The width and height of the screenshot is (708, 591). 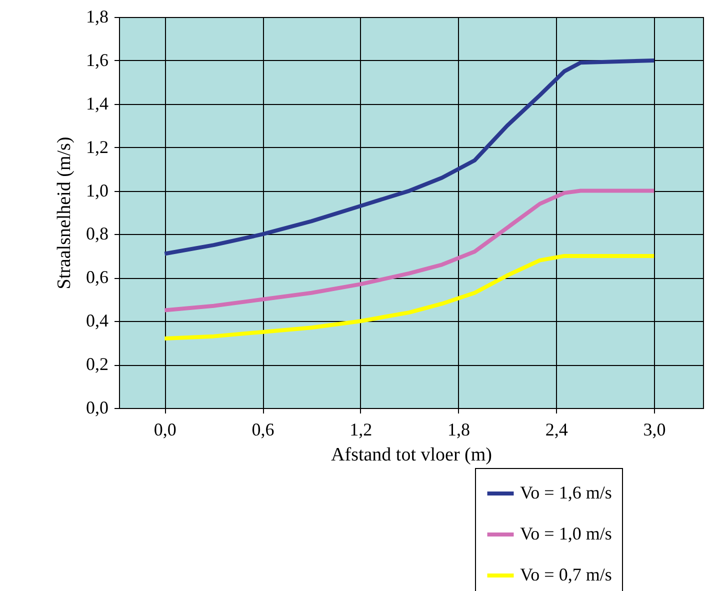 I want to click on y-tick-label: 0,2, so click(x=97, y=364).